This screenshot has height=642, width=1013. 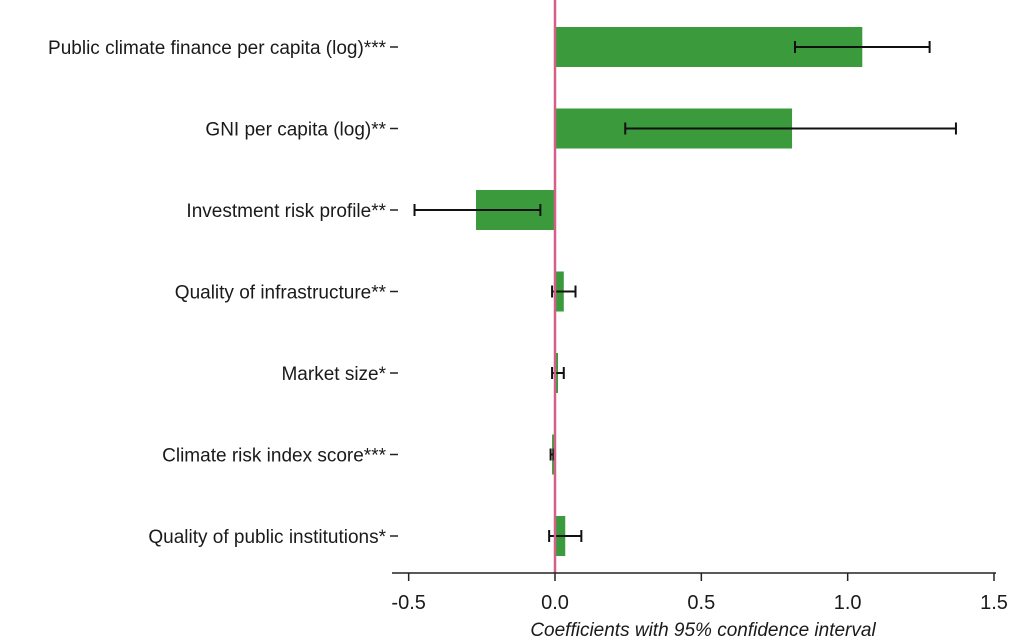 What do you see at coordinates (295, 130) in the screenshot?
I see `category-label-1: GNI per capita (log)**` at bounding box center [295, 130].